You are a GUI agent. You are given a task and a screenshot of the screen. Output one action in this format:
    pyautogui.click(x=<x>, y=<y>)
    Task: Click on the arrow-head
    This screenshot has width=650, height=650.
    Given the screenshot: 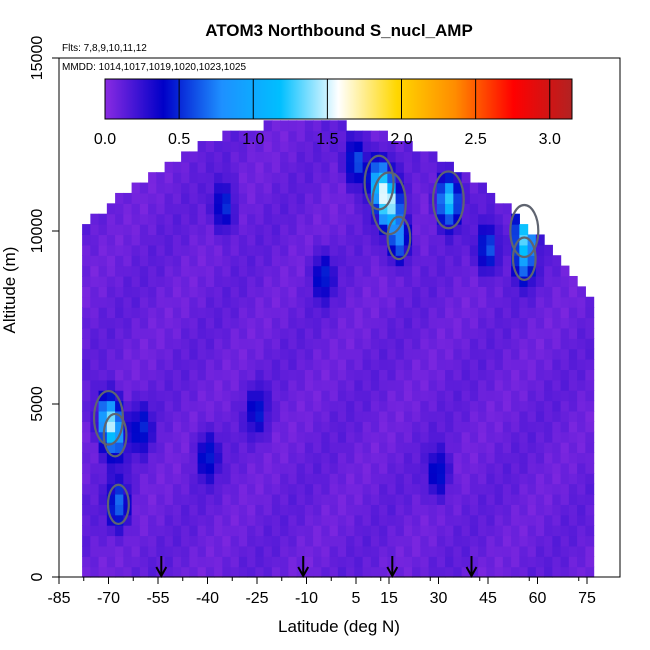 What is the action you would take?
    pyautogui.click(x=161, y=572)
    